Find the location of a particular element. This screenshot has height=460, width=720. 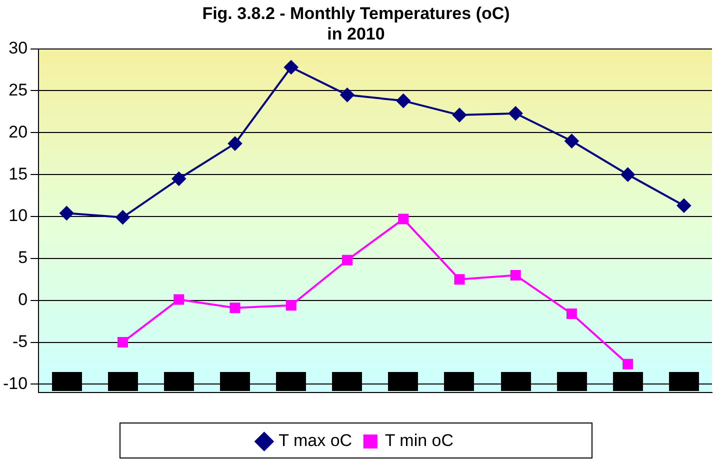

y-tick-label: 15 is located at coordinates (18, 174).